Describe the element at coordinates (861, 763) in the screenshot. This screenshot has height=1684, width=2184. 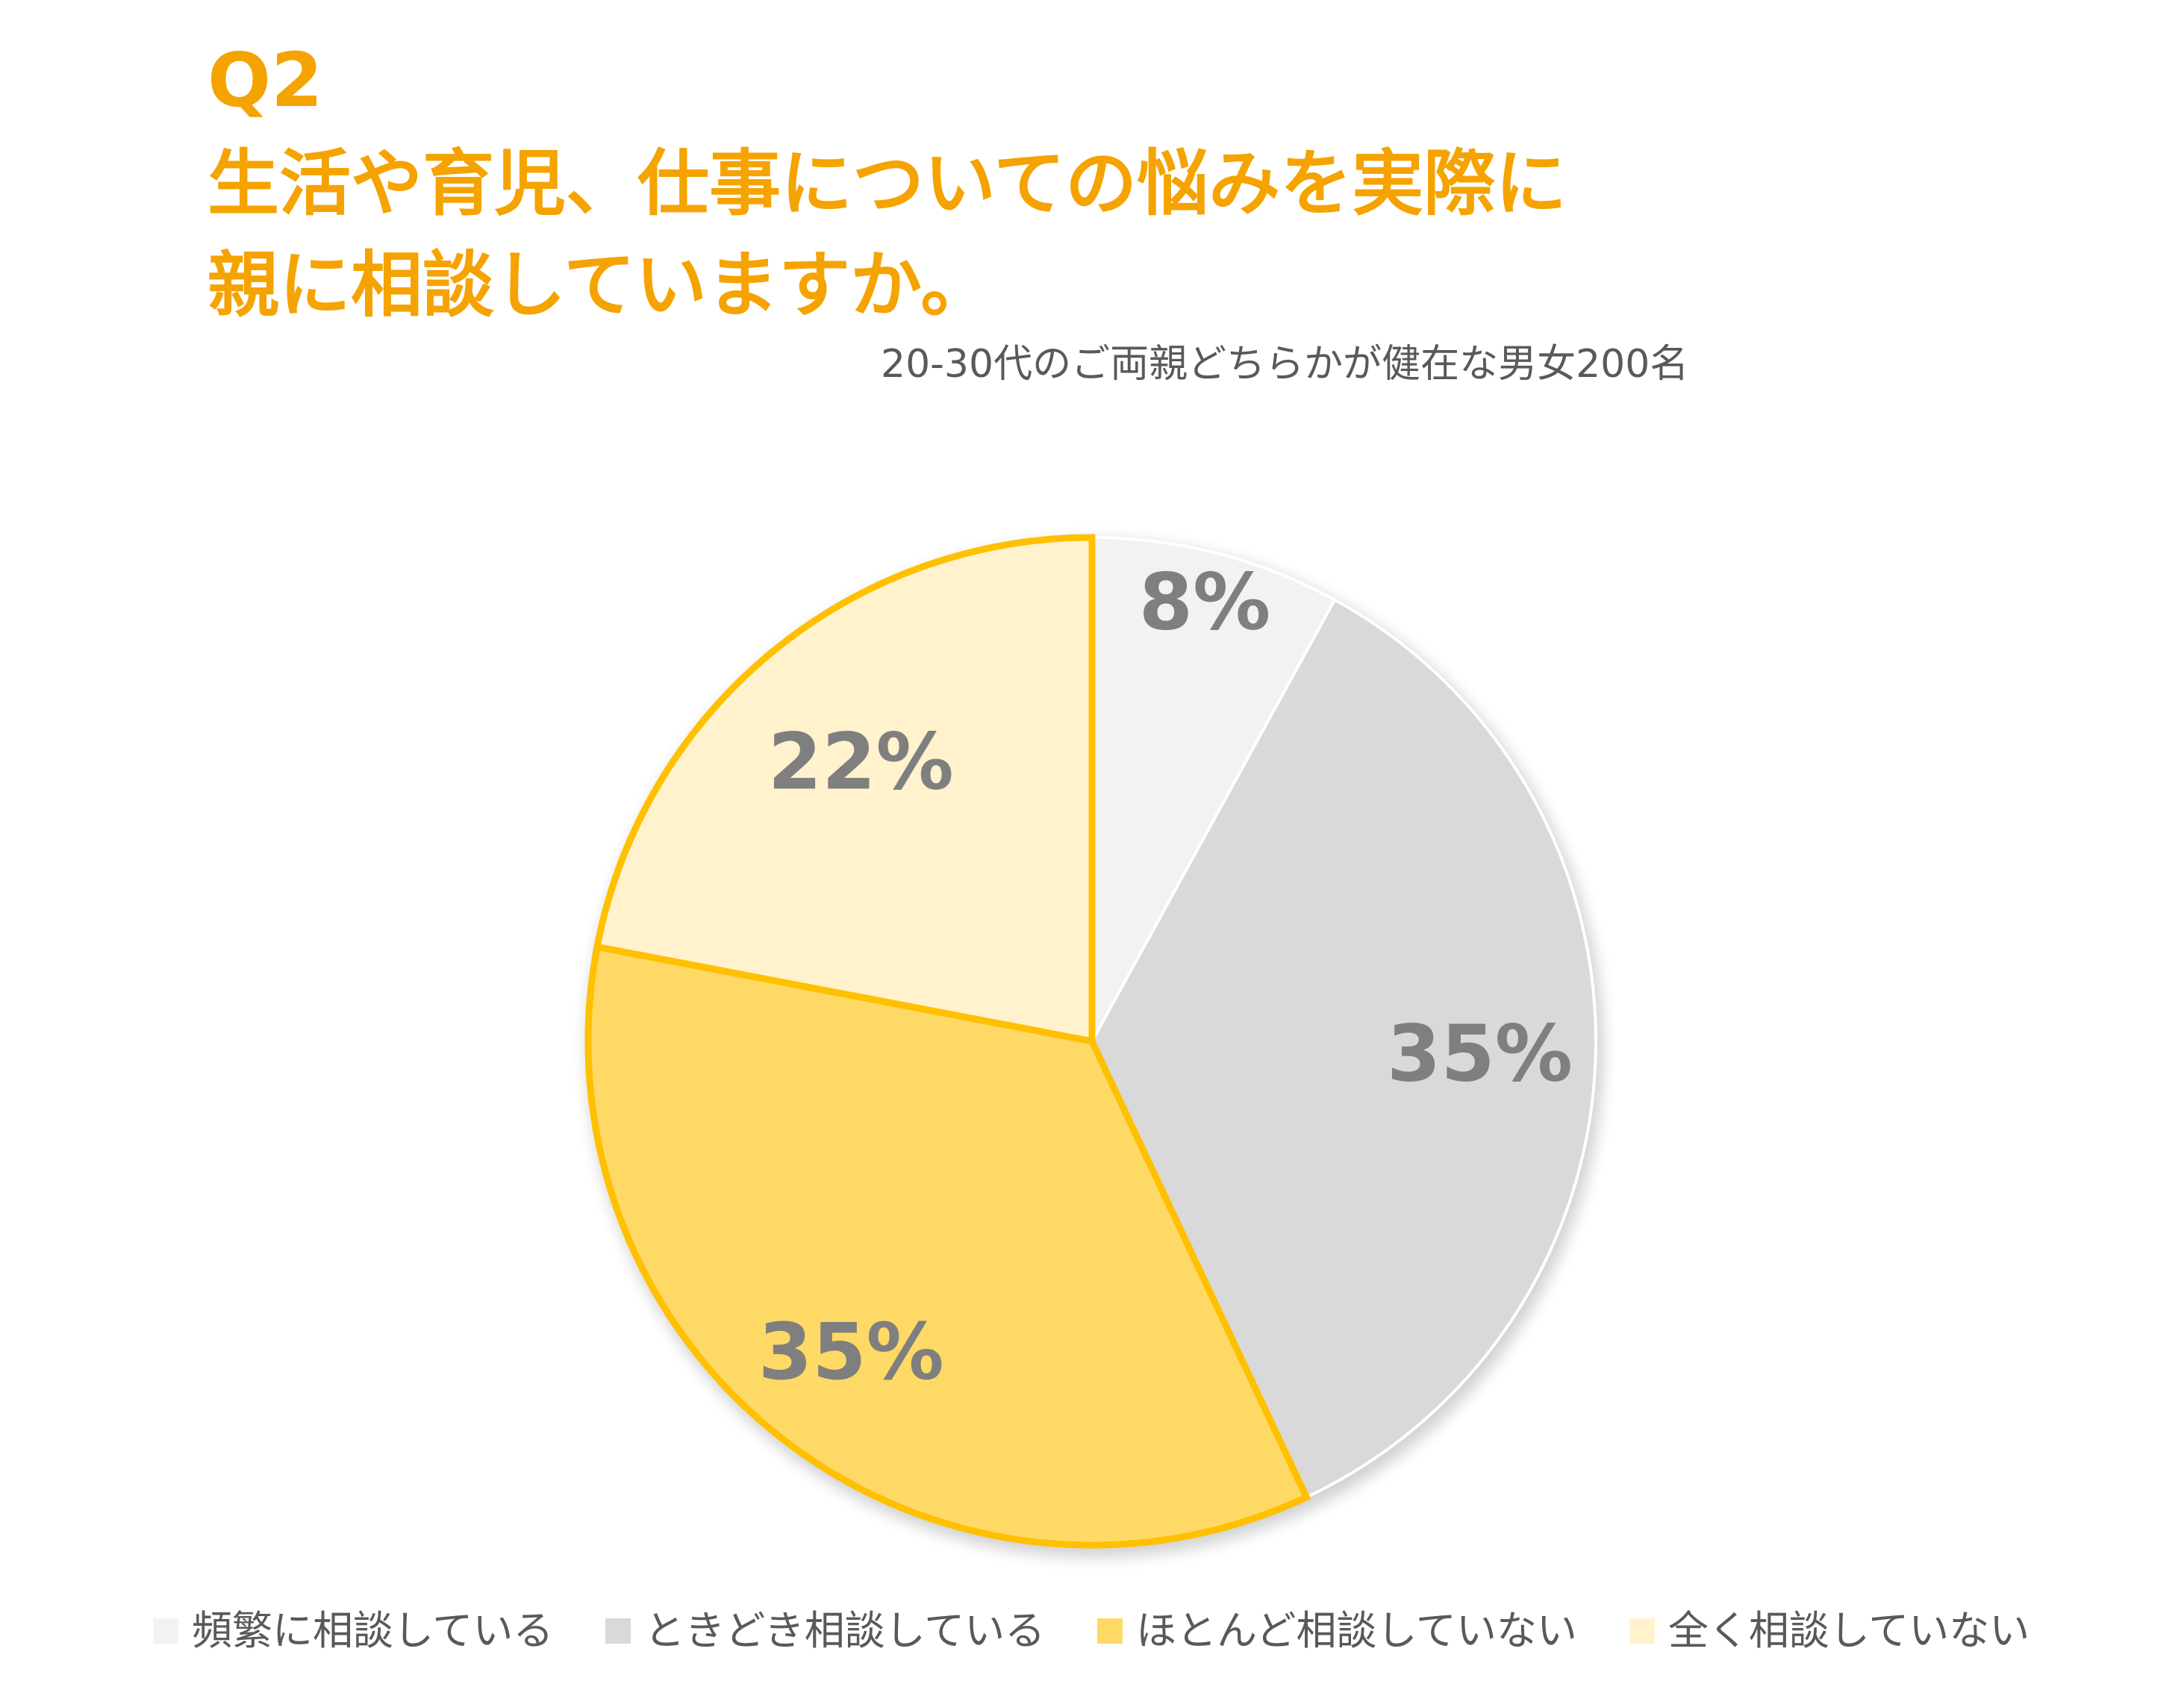
I see `data-label-4: 22%` at that location.